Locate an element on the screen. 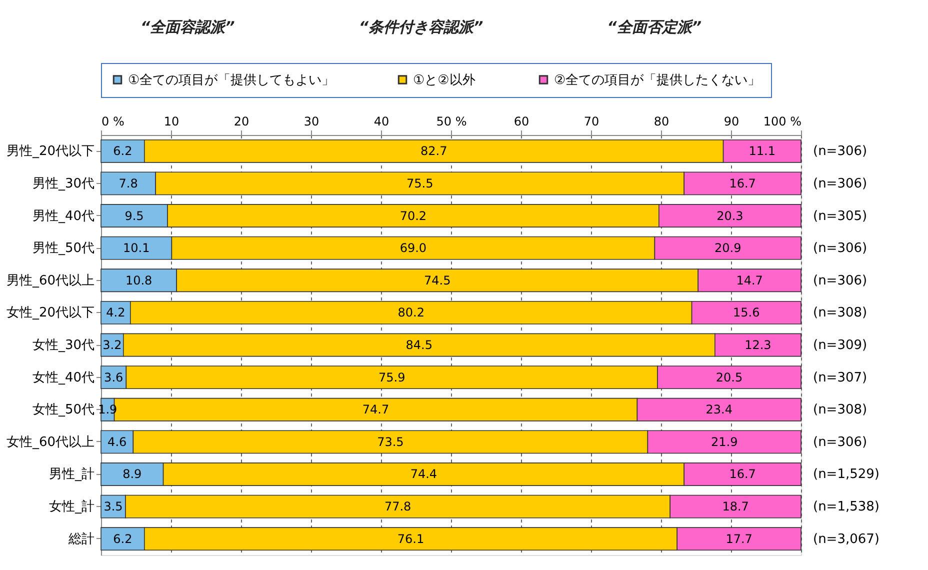 The width and height of the screenshot is (928, 570). y-tick-label: 女性_40代 is located at coordinates (63, 378).